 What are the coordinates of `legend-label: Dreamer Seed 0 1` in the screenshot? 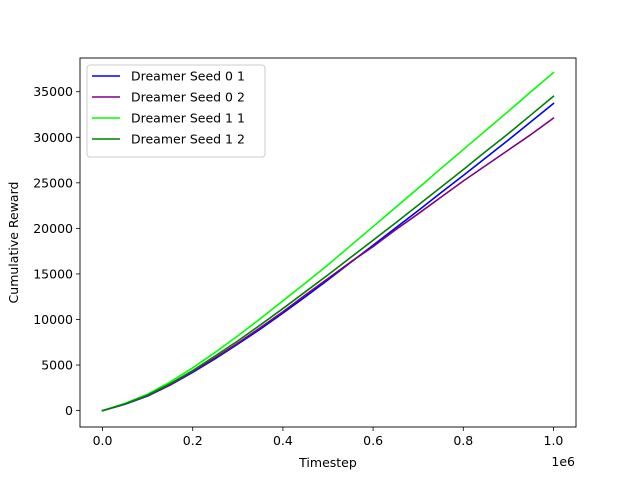 It's located at (188, 76).